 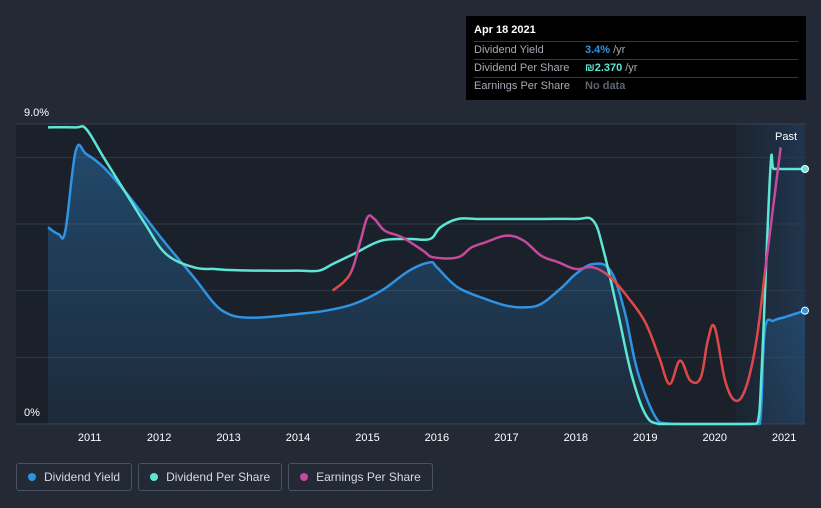 What do you see at coordinates (576, 438) in the screenshot?
I see `x-tick-label: 2018` at bounding box center [576, 438].